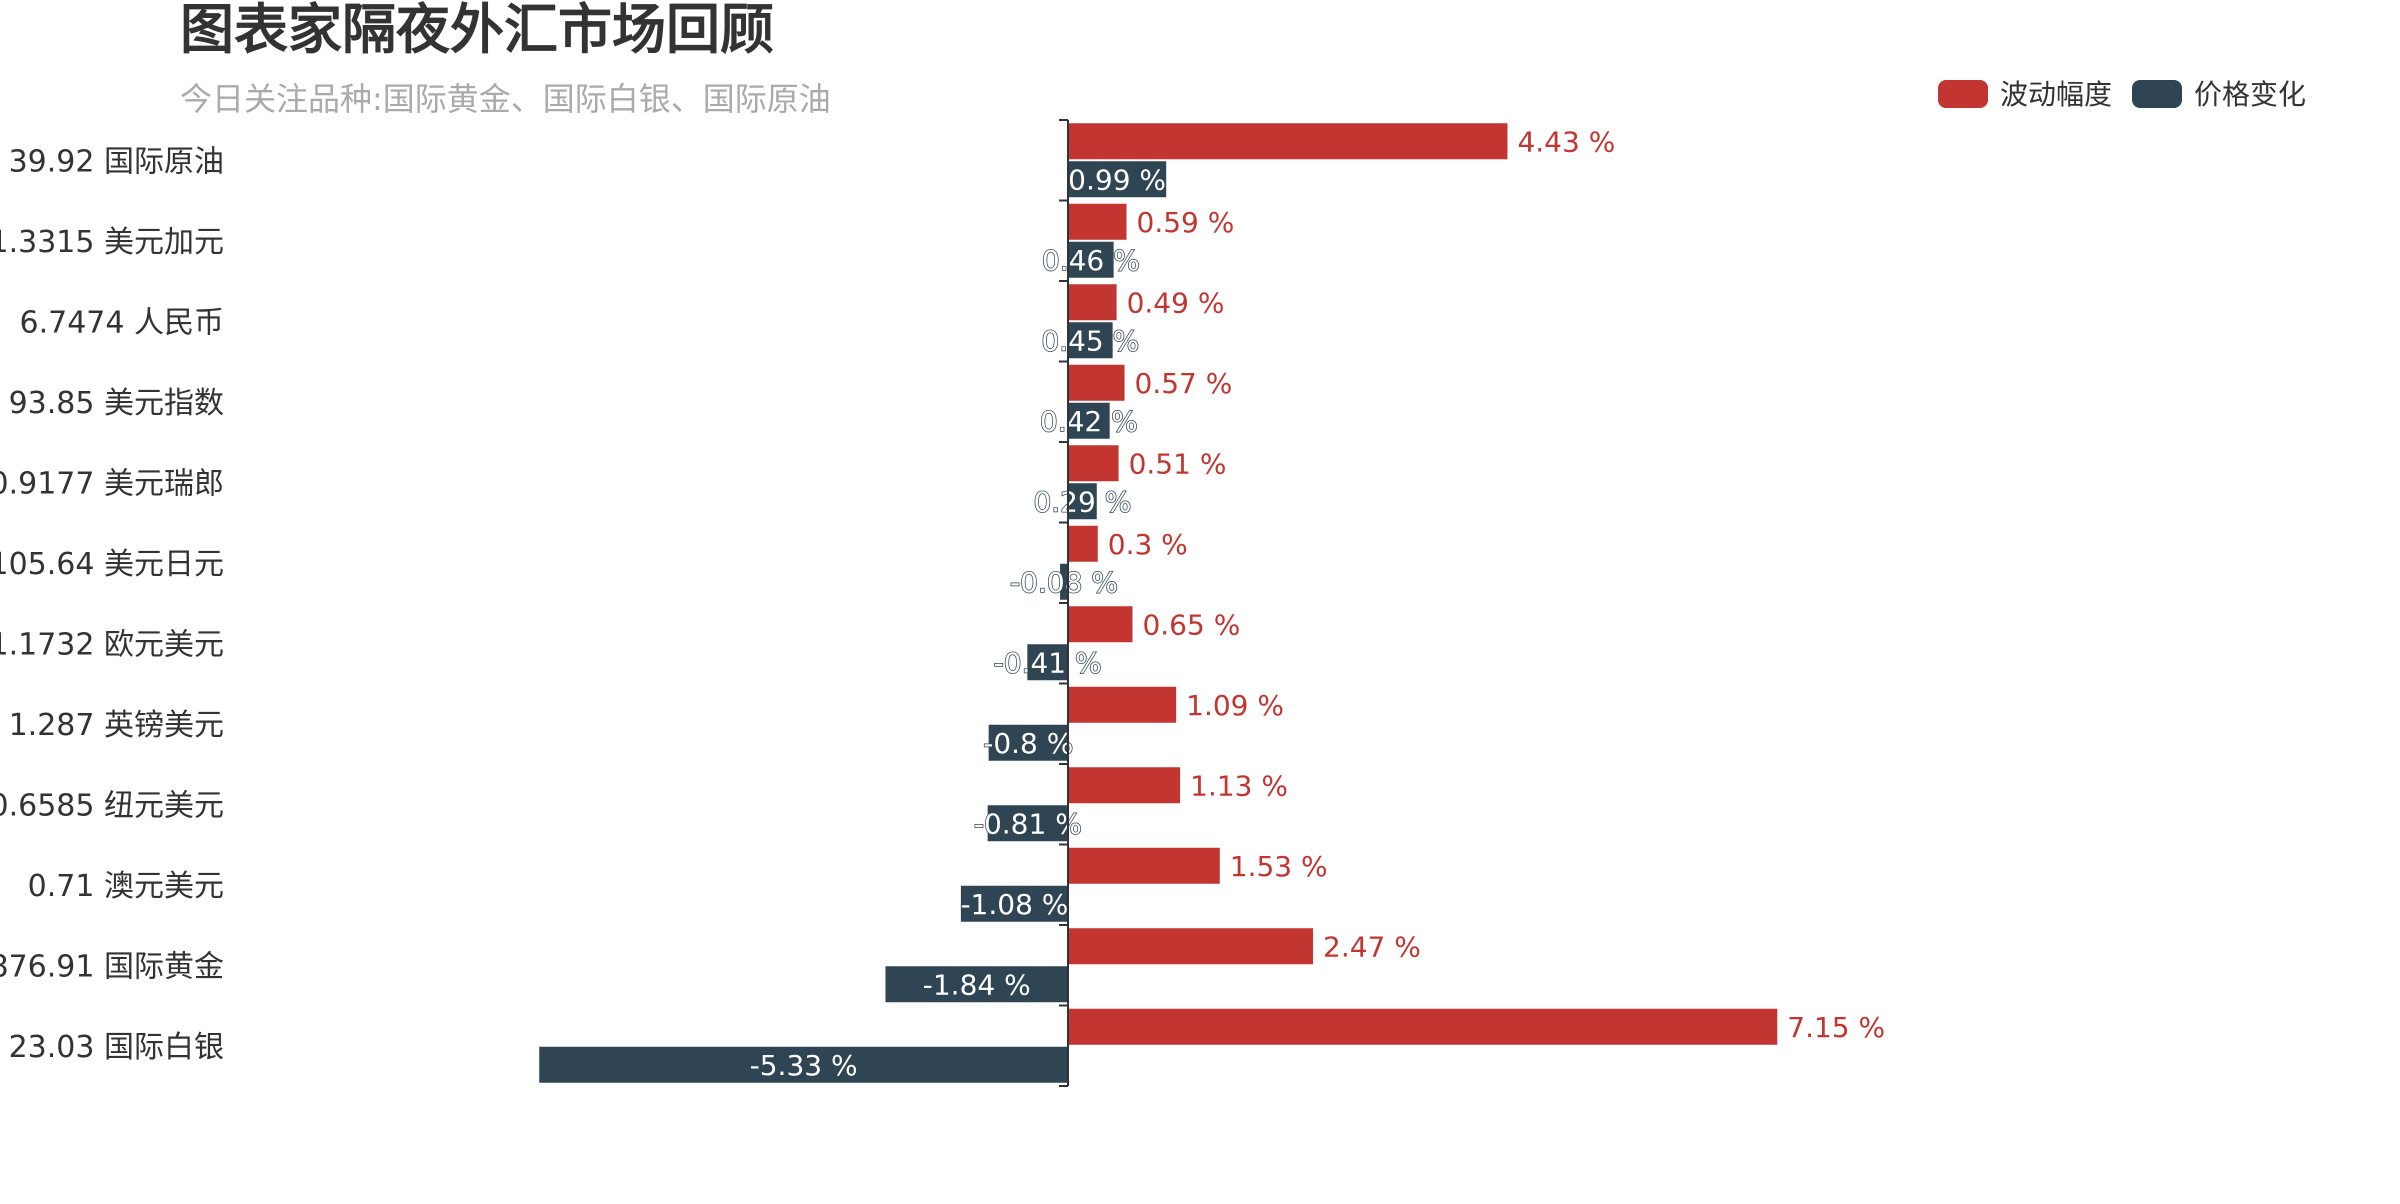  I want to click on data-label-price-change: -1.08 %, so click(1014, 904).